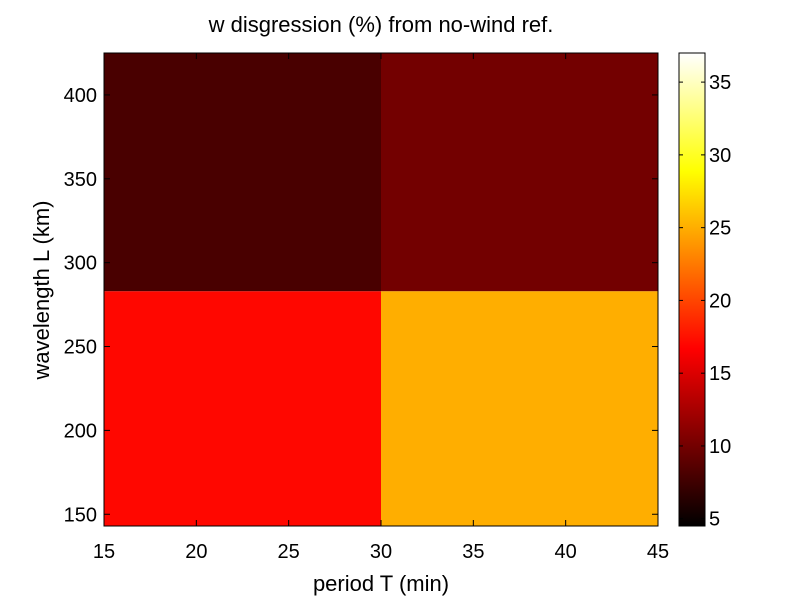 Image resolution: width=800 pixels, height=600 pixels. I want to click on y-tick-label: 200, so click(80, 431).